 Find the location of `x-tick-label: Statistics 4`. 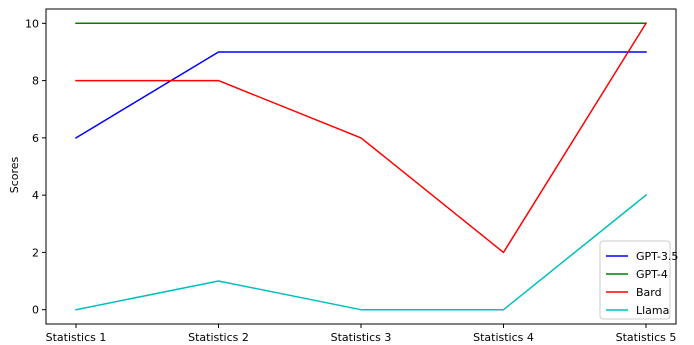

x-tick-label: Statistics 4 is located at coordinates (503, 337).